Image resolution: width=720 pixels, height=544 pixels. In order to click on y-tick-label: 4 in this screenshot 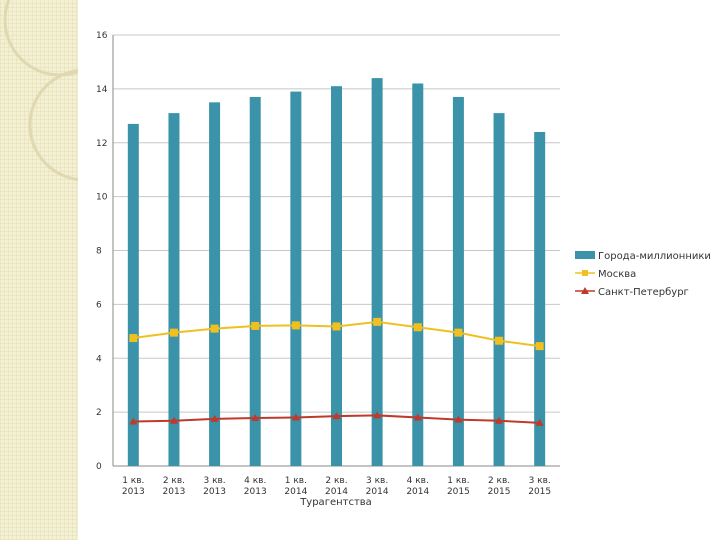, I will do `click(99, 359)`.